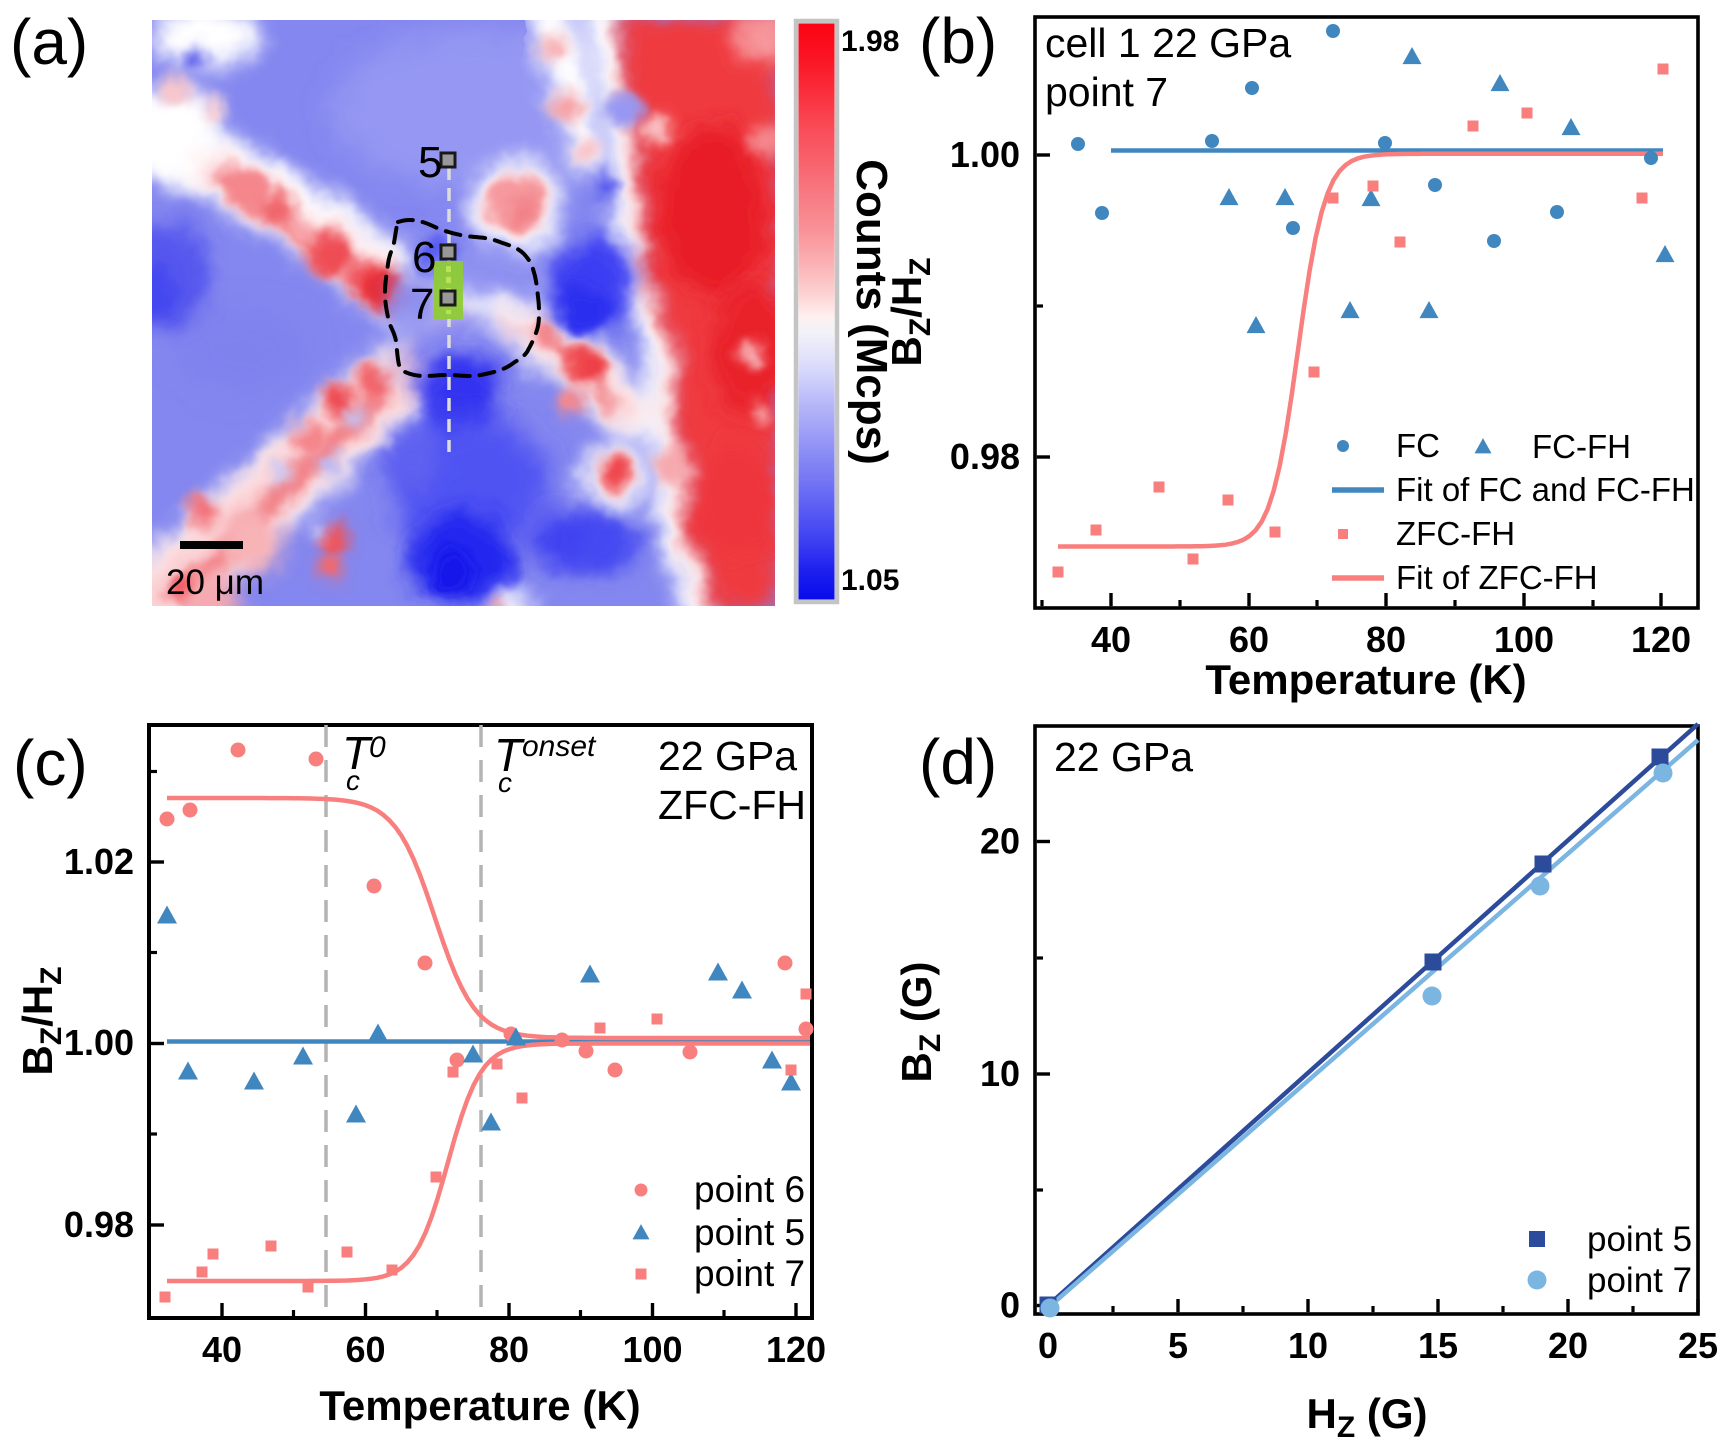  I want to click on svg-text: BZ (G), so click(920, 1022).